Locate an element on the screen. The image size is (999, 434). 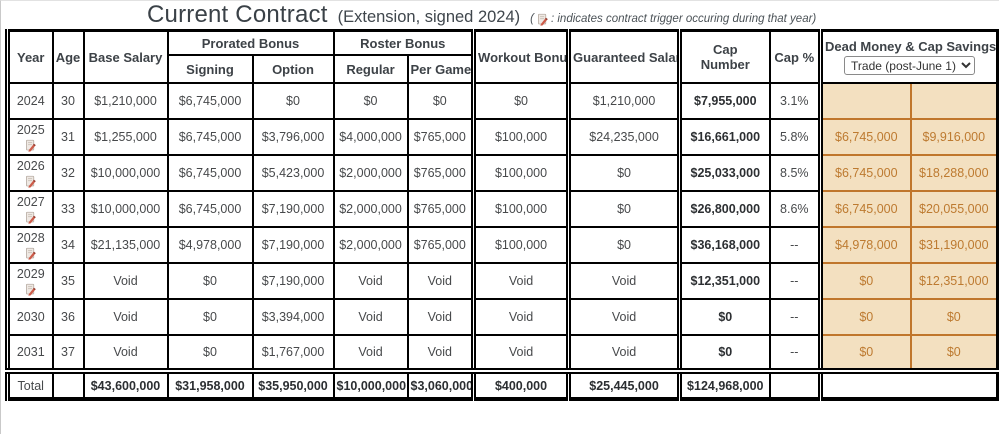
col-header-workout-bonus: Workout Bonus is located at coordinates (520, 56).